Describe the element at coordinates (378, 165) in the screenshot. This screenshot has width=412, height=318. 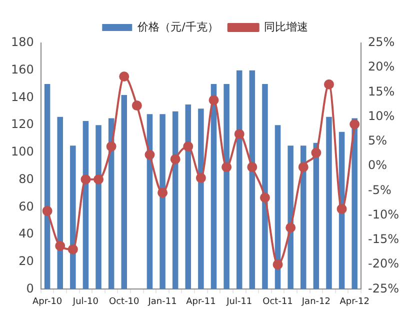
I see `y2-tick-label: 0%` at that location.